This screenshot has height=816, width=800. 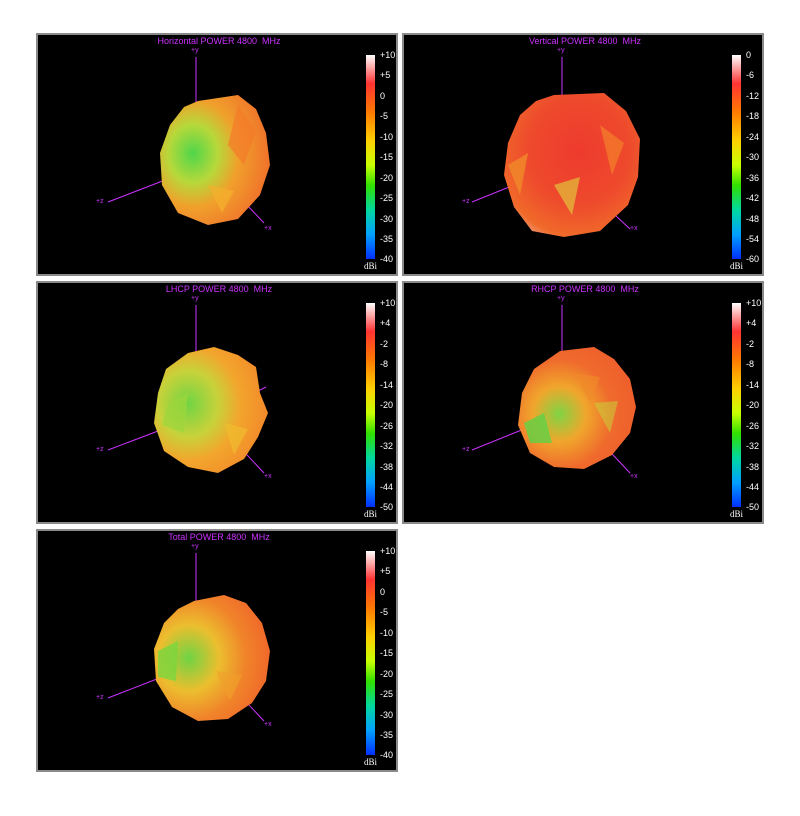 I want to click on scale-tick: -60, so click(x=753, y=259).